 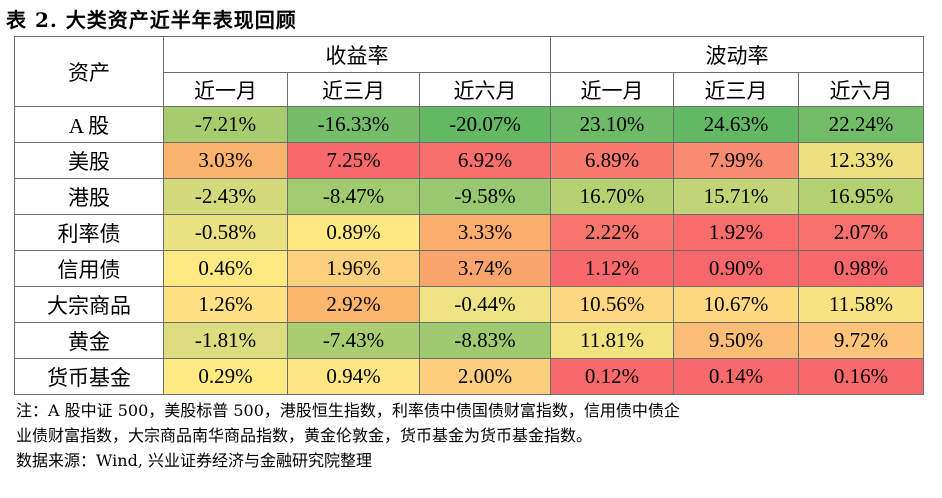 I want to click on volatility-value-cell: 0.98%, so click(x=861, y=268).